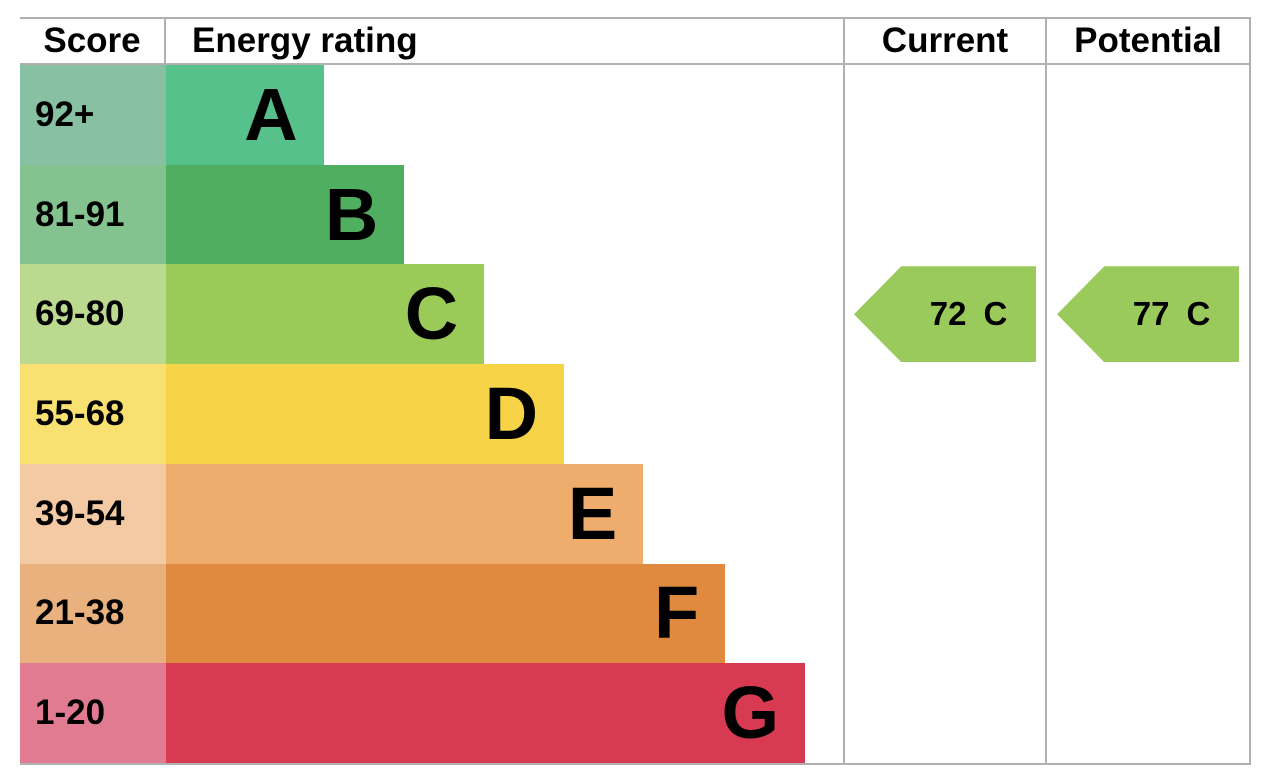 The image size is (1264, 774). What do you see at coordinates (1148, 42) in the screenshot?
I see `potential-header: Potential` at bounding box center [1148, 42].